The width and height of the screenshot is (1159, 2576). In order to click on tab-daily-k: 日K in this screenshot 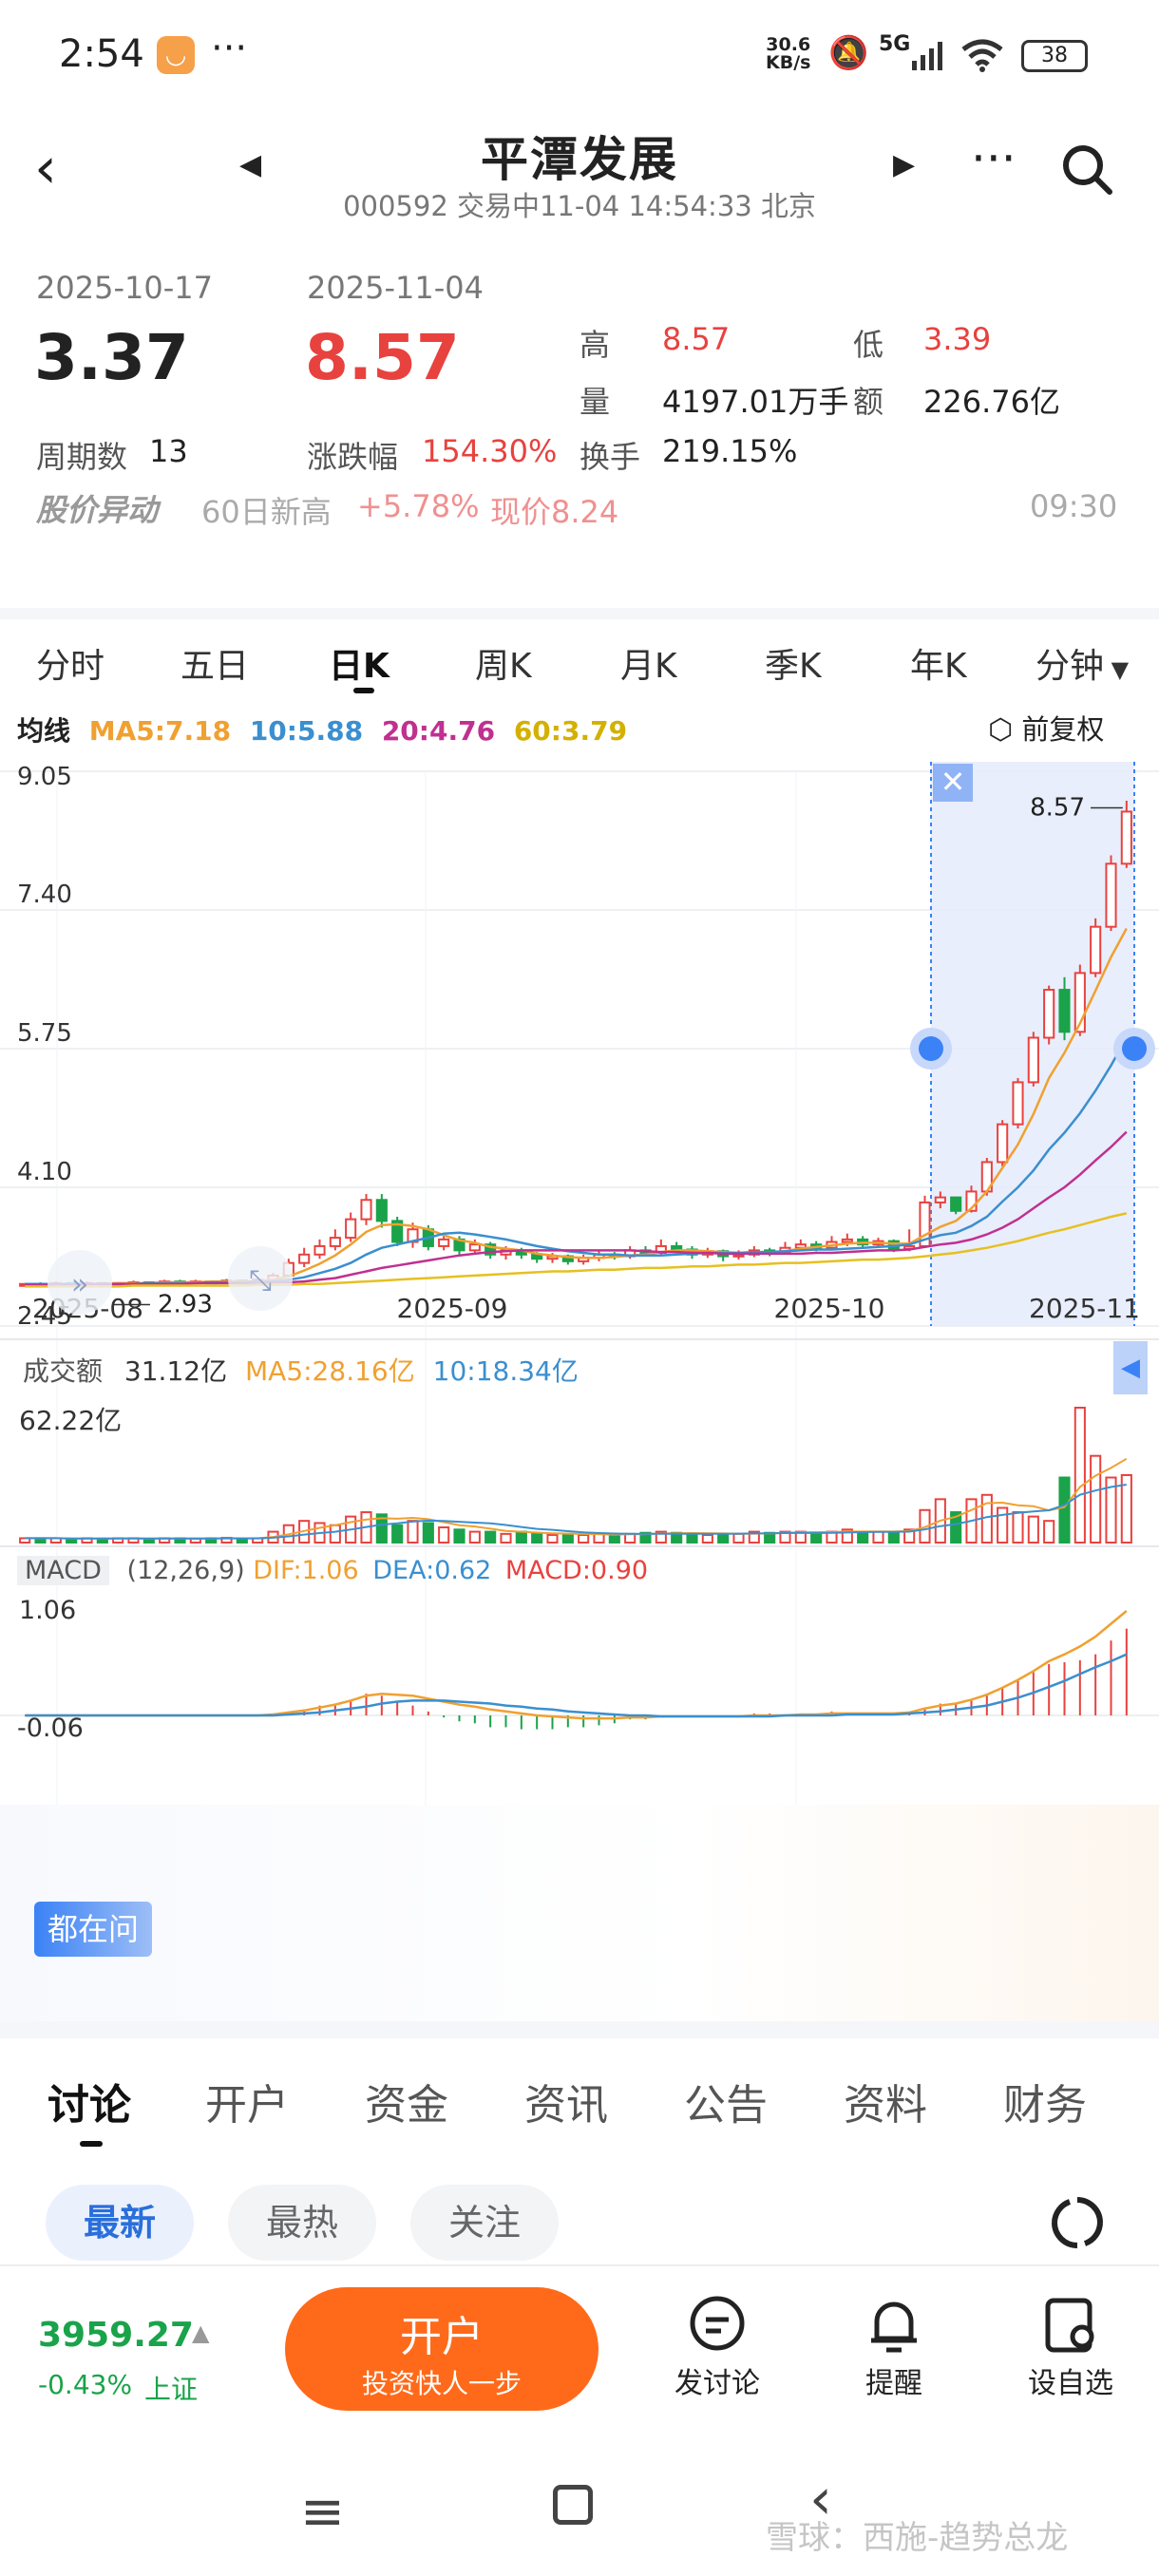, I will do `click(359, 666)`.